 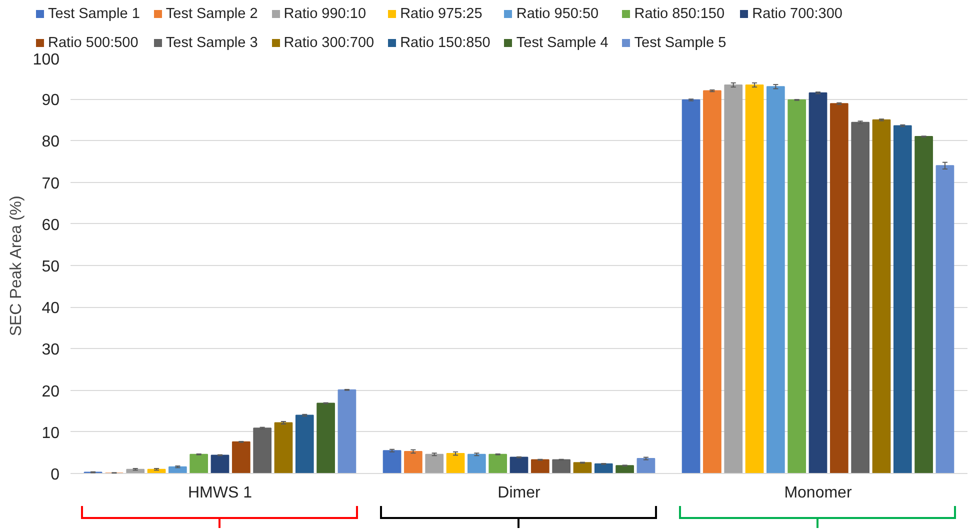 I want to click on y-tick-label: 10, so click(x=51, y=433).